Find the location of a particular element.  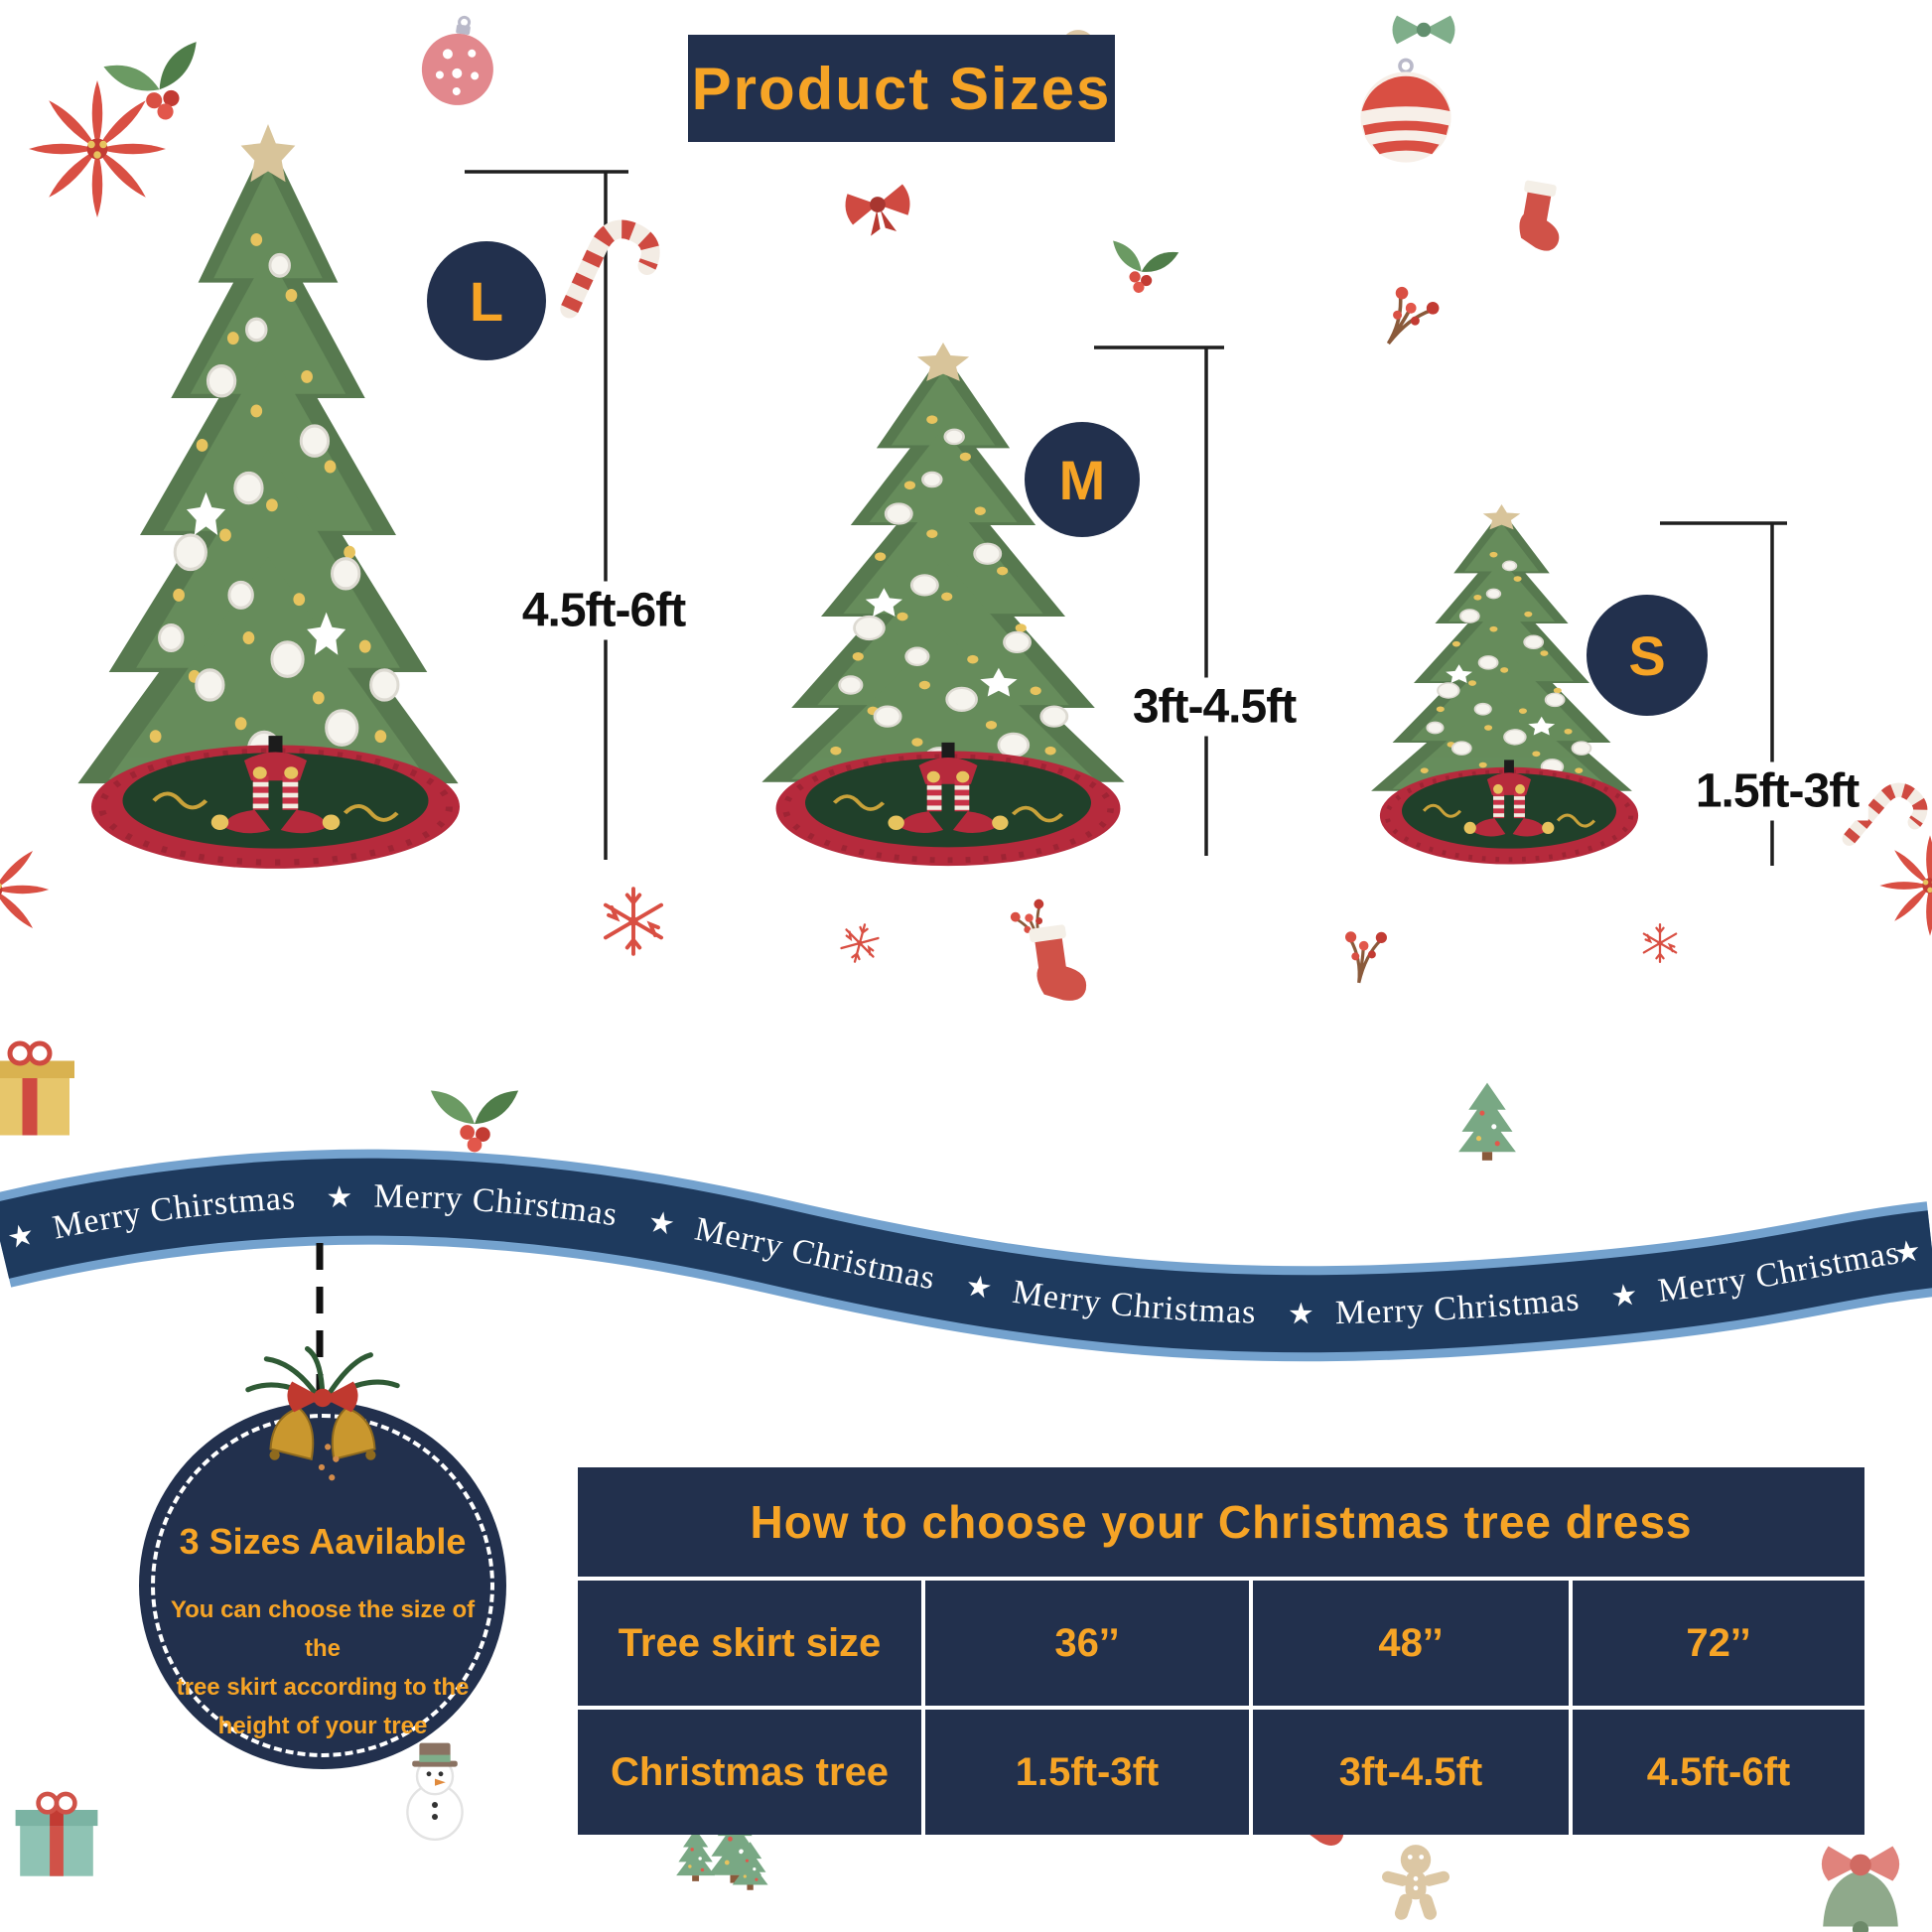

size-badge-small-label: S is located at coordinates (1647, 655).